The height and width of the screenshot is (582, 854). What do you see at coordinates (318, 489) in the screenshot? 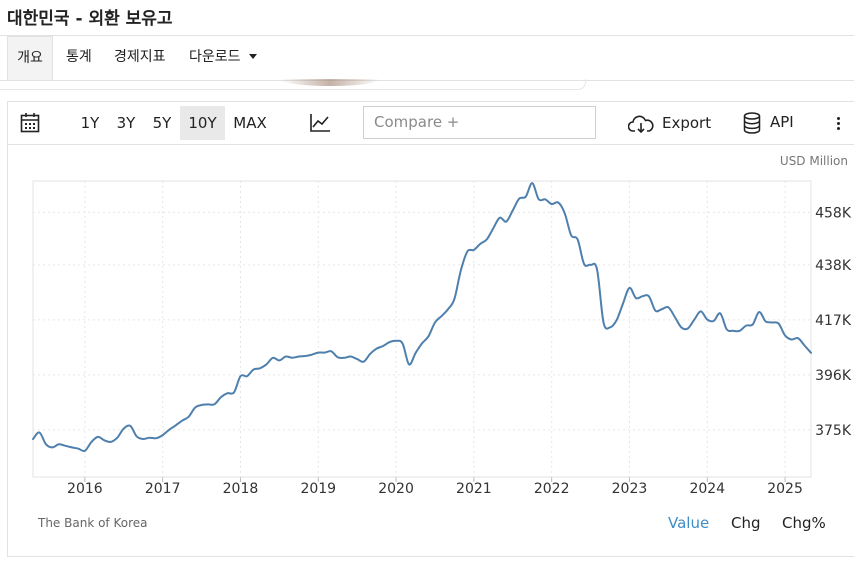
I see `x-tick-label: 2019` at bounding box center [318, 489].